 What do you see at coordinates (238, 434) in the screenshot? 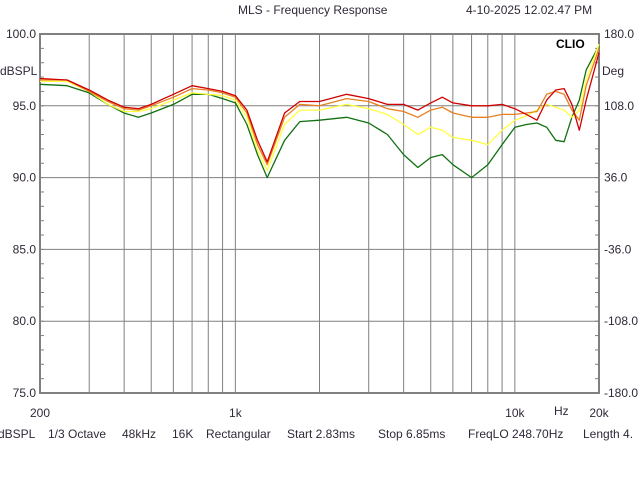
I see `status-item: Rectangular` at bounding box center [238, 434].